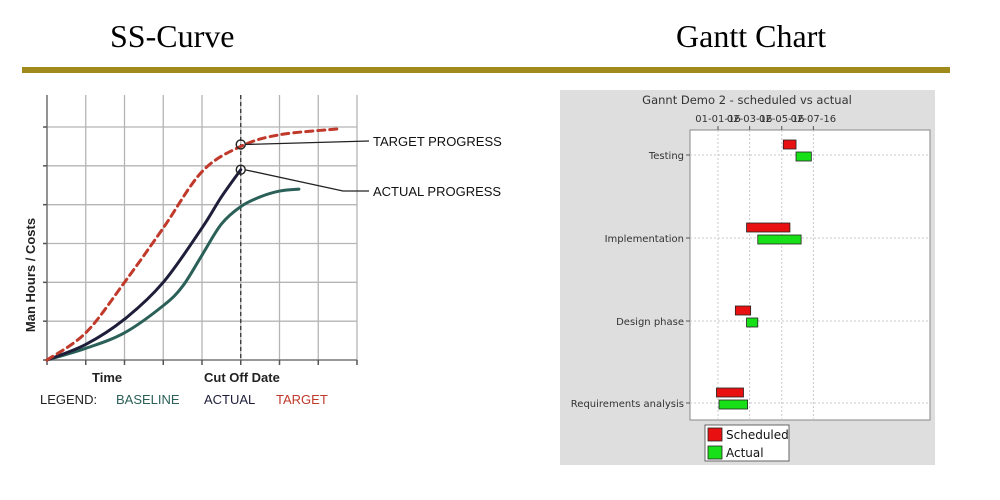  What do you see at coordinates (650, 322) in the screenshot?
I see `gantt-task-label: Design phase` at bounding box center [650, 322].